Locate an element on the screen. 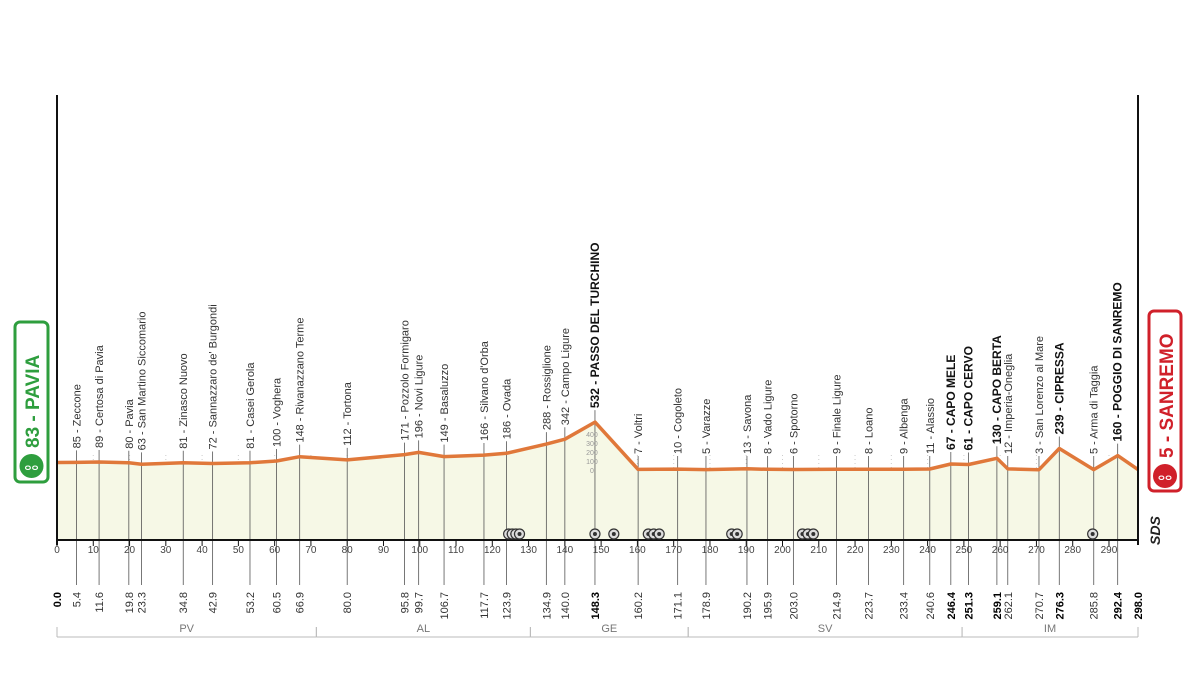  km-label: 60.5 is located at coordinates (277, 602).